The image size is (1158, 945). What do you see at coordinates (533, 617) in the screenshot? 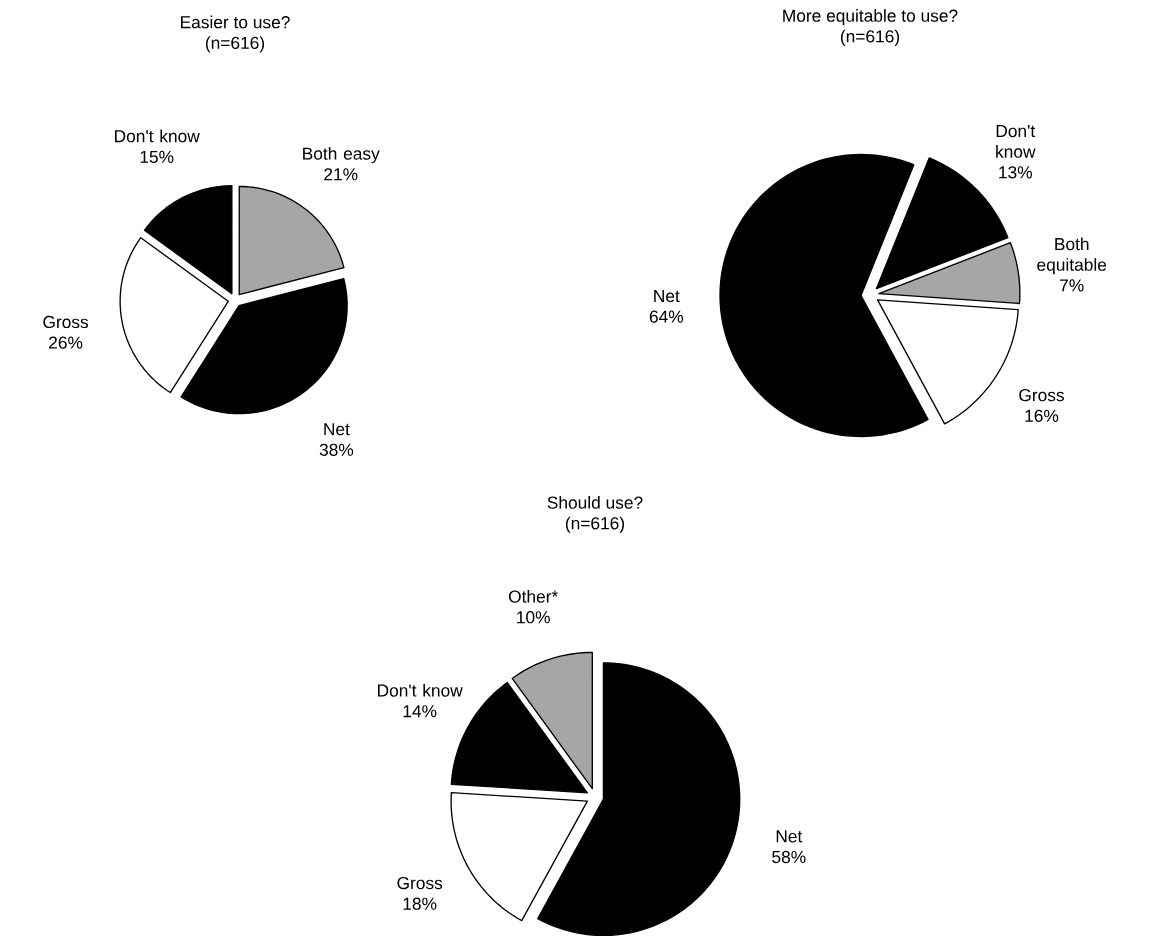
I see `data-label: 10%` at bounding box center [533, 617].